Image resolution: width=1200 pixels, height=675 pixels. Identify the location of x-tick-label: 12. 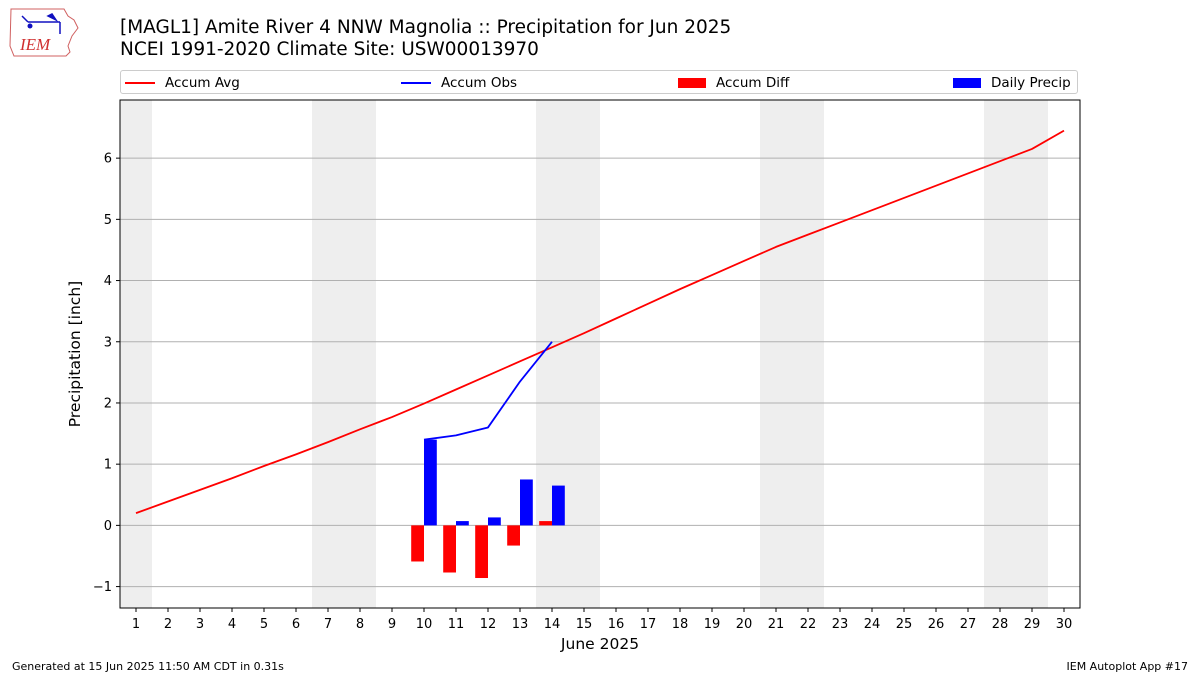
(488, 624).